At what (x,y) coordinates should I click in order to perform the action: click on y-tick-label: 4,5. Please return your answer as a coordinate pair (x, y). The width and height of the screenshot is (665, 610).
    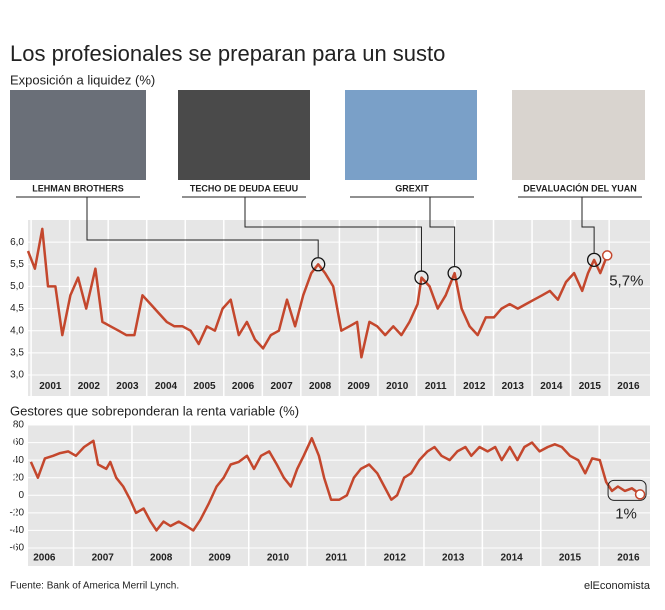
    Looking at the image, I should click on (17, 308).